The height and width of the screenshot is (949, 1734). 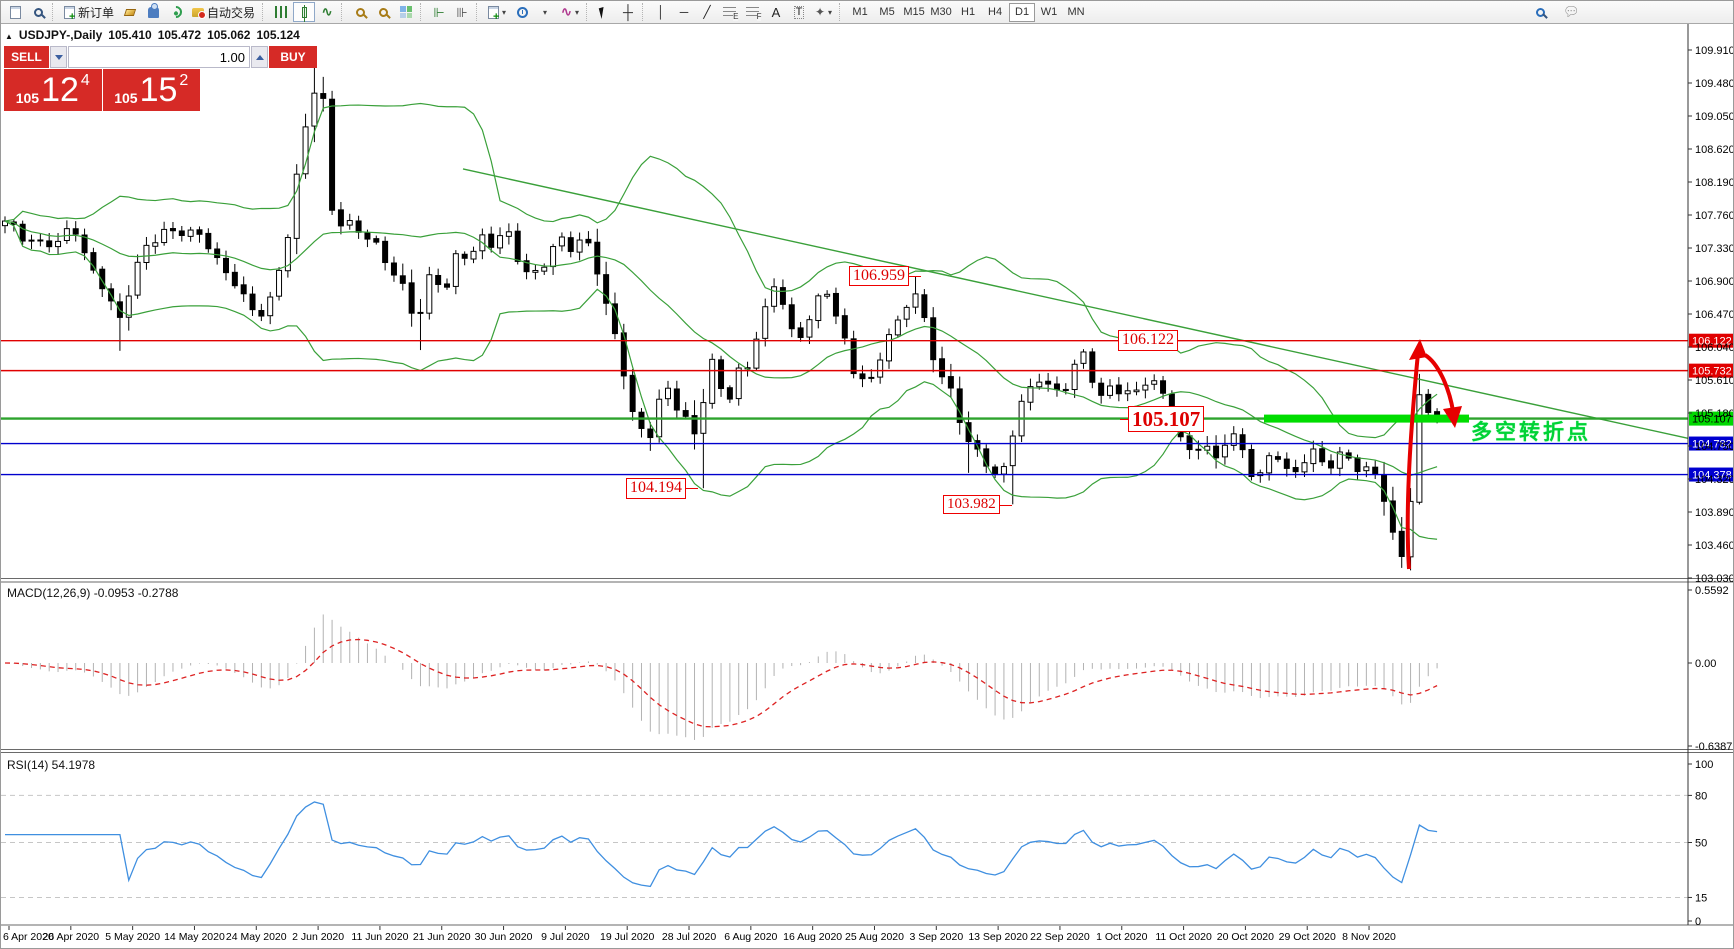 I want to click on line-chart-button: ∿, so click(x=327, y=12).